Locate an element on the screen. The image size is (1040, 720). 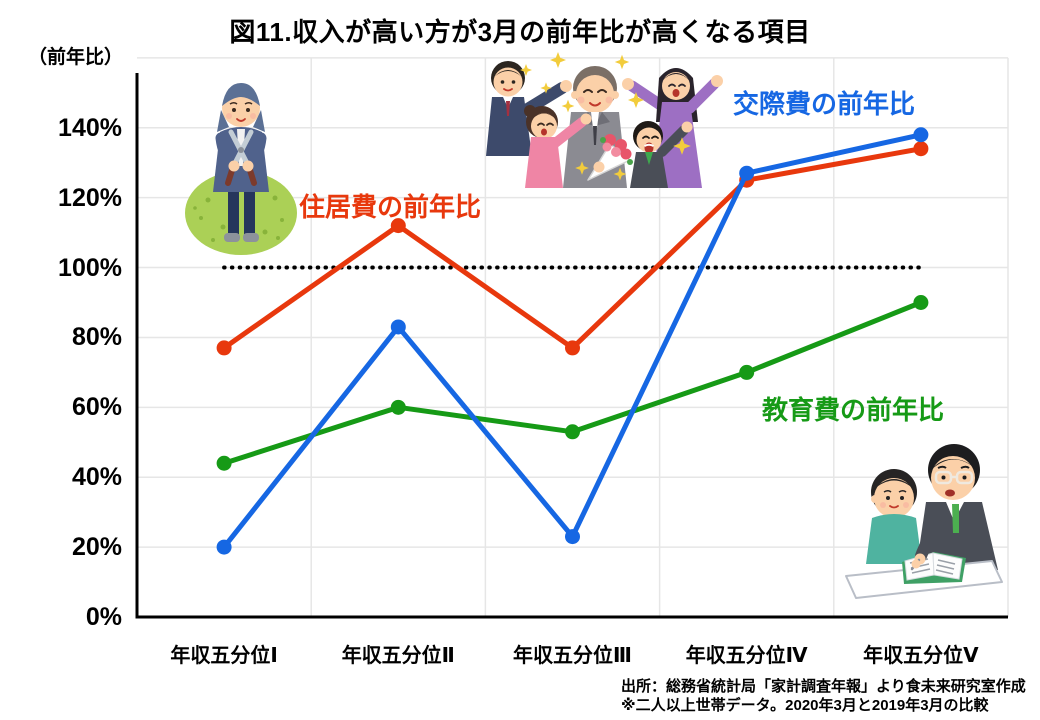
y-tick-label: 60% is located at coordinates (96, 407).